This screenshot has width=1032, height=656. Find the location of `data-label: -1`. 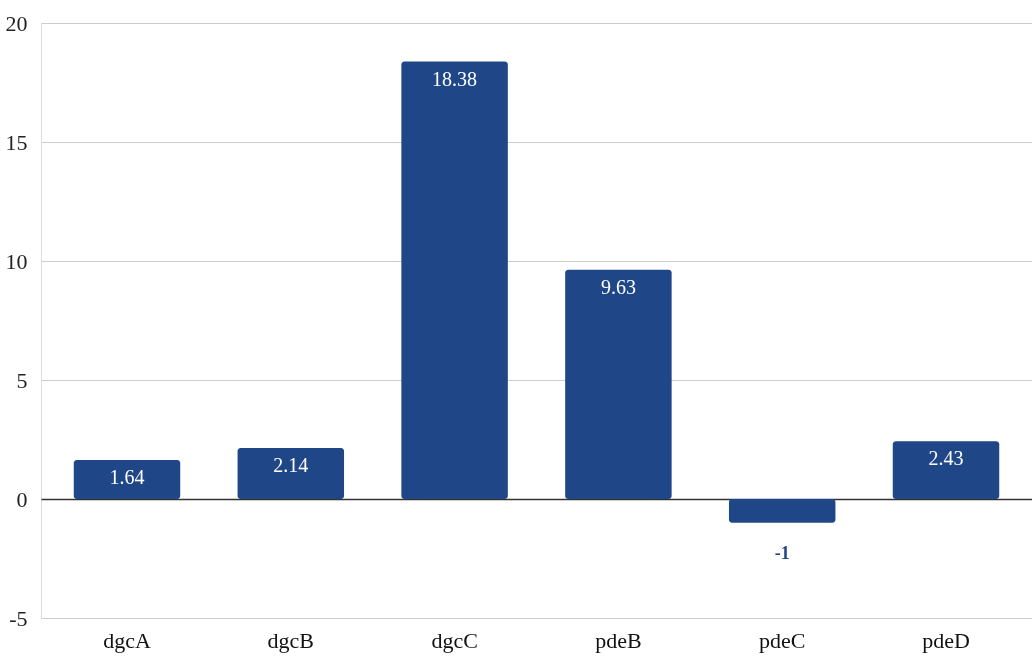

data-label: -1 is located at coordinates (782, 552).